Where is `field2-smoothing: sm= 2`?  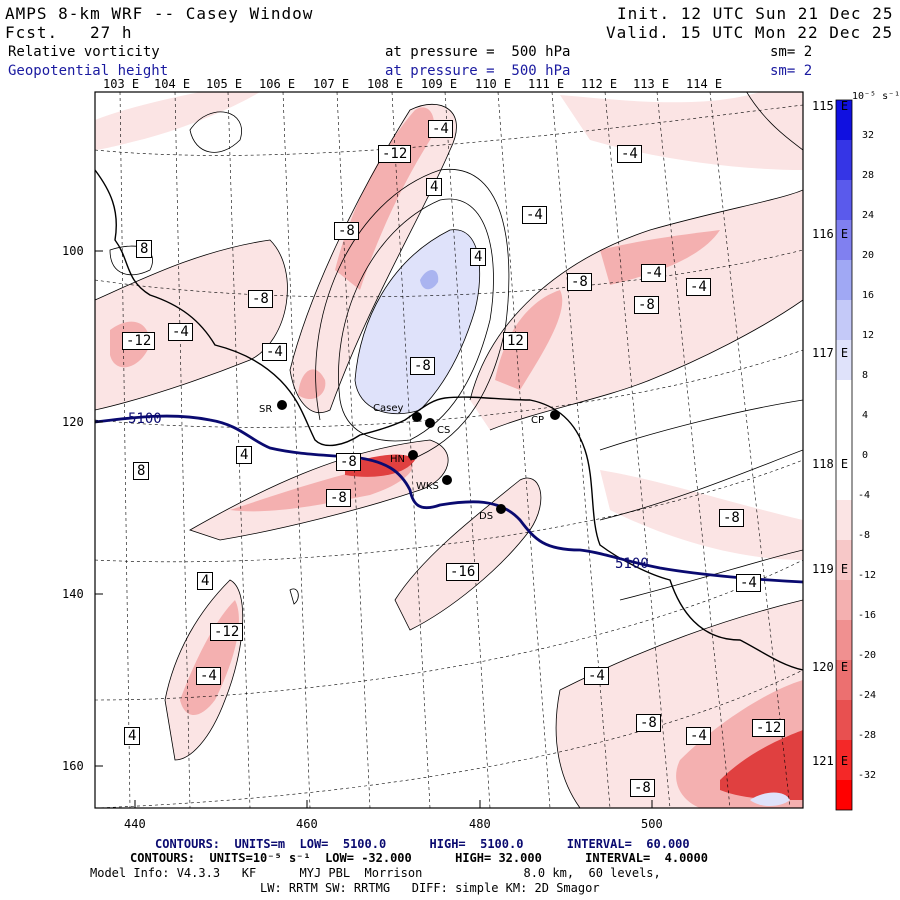
field2-smoothing: sm= 2 is located at coordinates (791, 71).